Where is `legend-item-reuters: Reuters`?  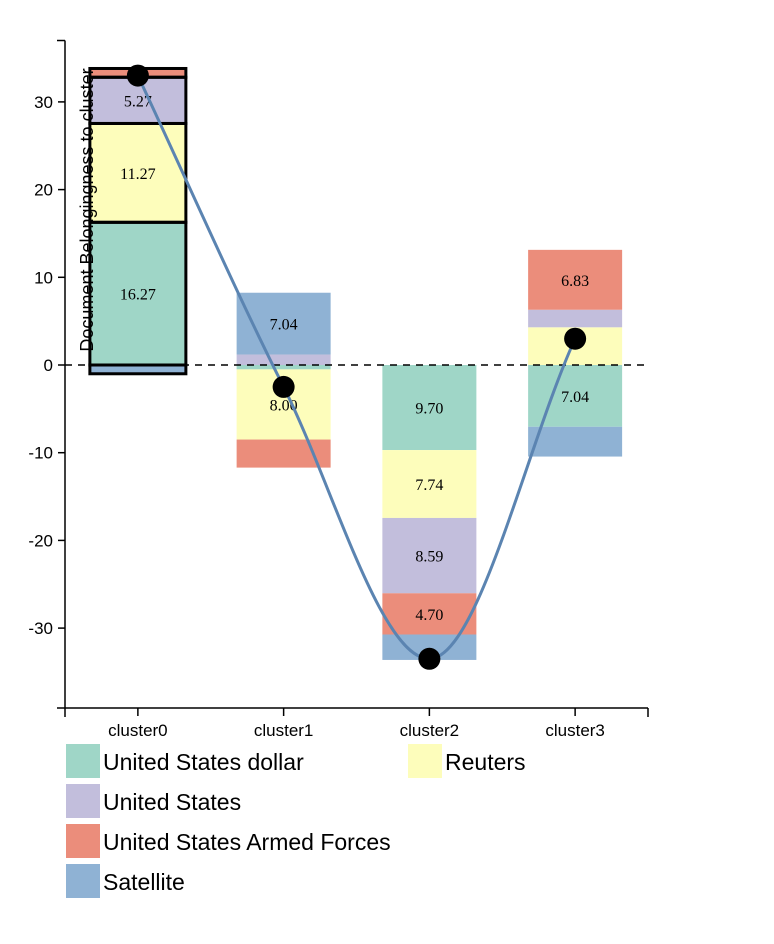
legend-item-reuters: Reuters is located at coordinates (467, 761).